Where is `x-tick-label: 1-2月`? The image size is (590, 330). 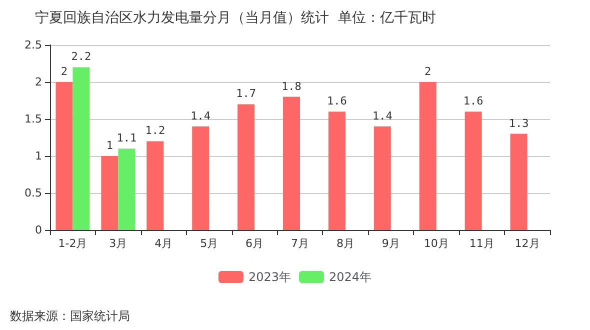
x-tick-label: 1-2月 is located at coordinates (73, 243).